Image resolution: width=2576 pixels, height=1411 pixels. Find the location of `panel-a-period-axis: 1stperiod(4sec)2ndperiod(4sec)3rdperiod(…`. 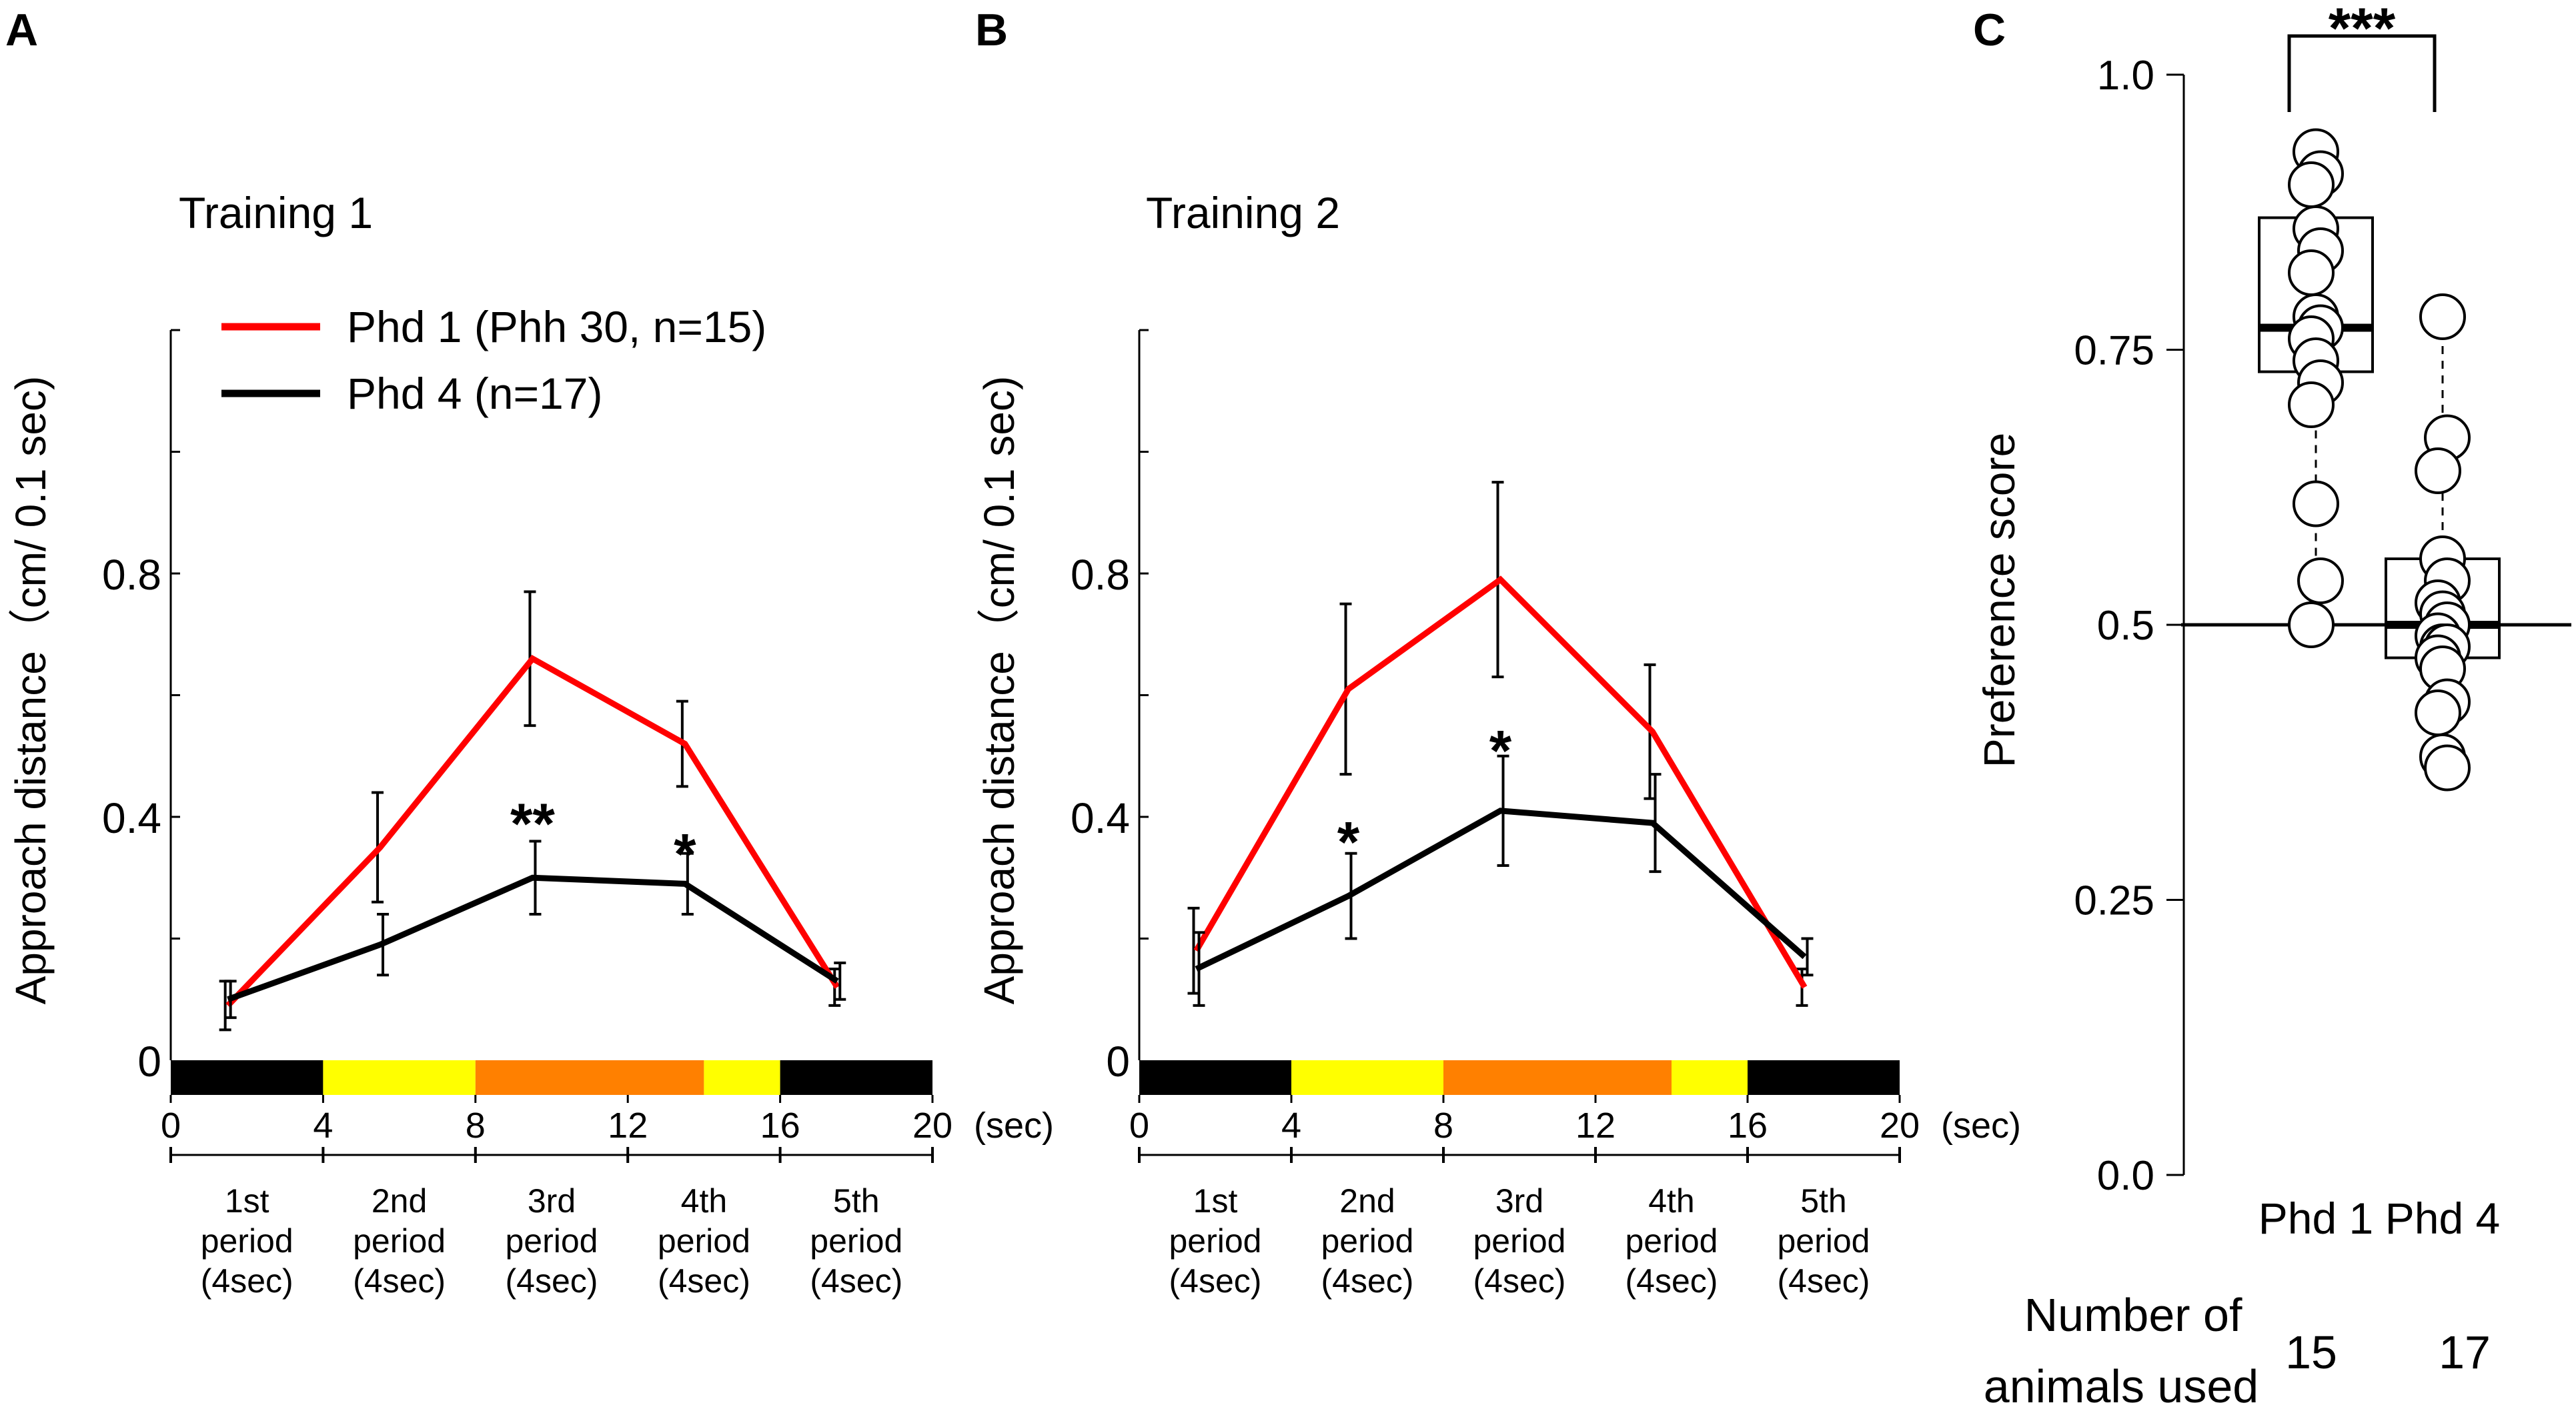

panel-a-period-axis: 1stperiod(4sec)2ndperiod(4sec)3rdperiod(… is located at coordinates (552, 1223).